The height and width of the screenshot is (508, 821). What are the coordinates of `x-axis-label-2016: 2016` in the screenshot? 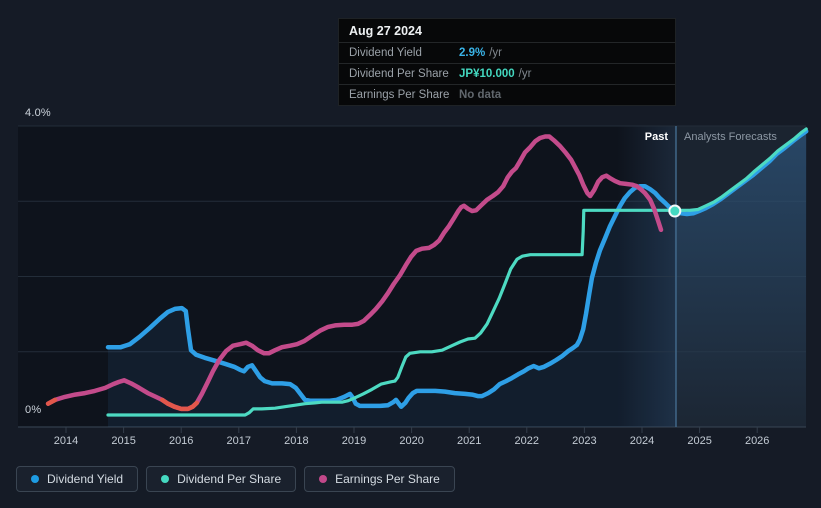 It's located at (181, 441).